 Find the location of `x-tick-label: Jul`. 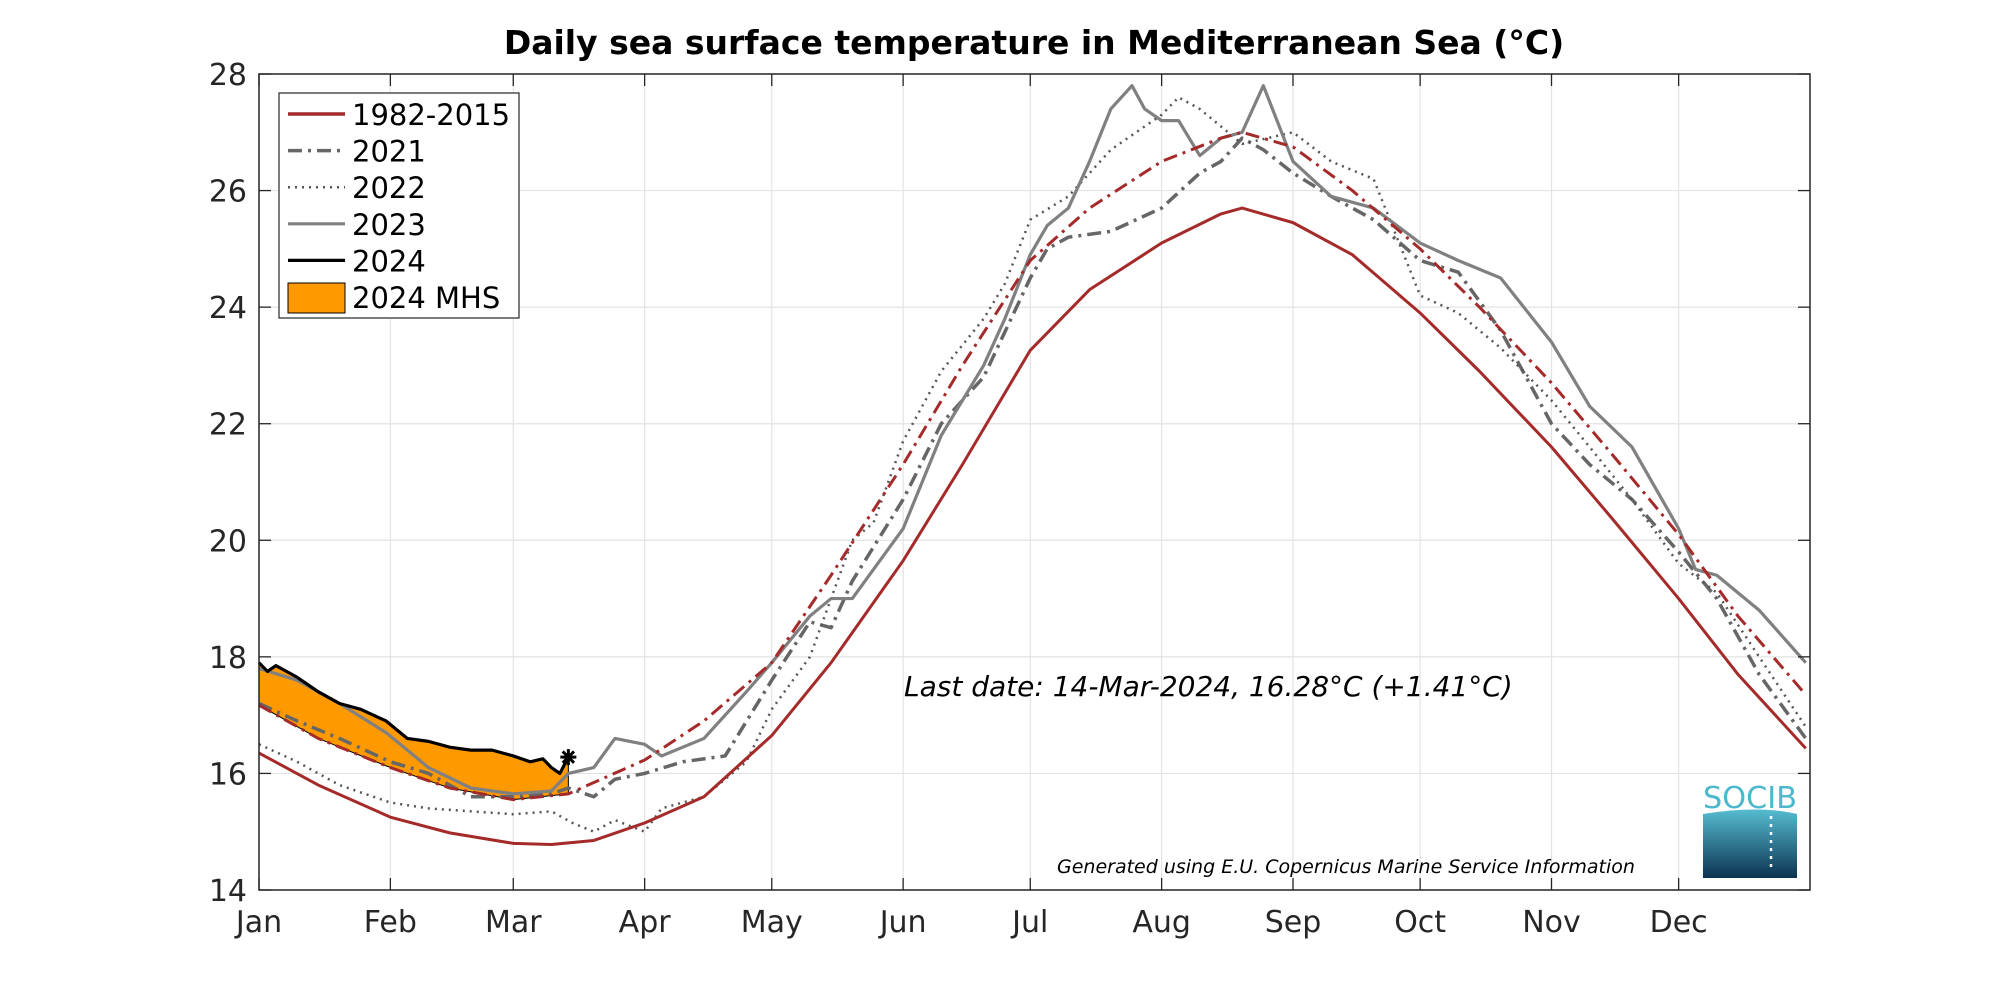

x-tick-label: Jul is located at coordinates (1029, 922).